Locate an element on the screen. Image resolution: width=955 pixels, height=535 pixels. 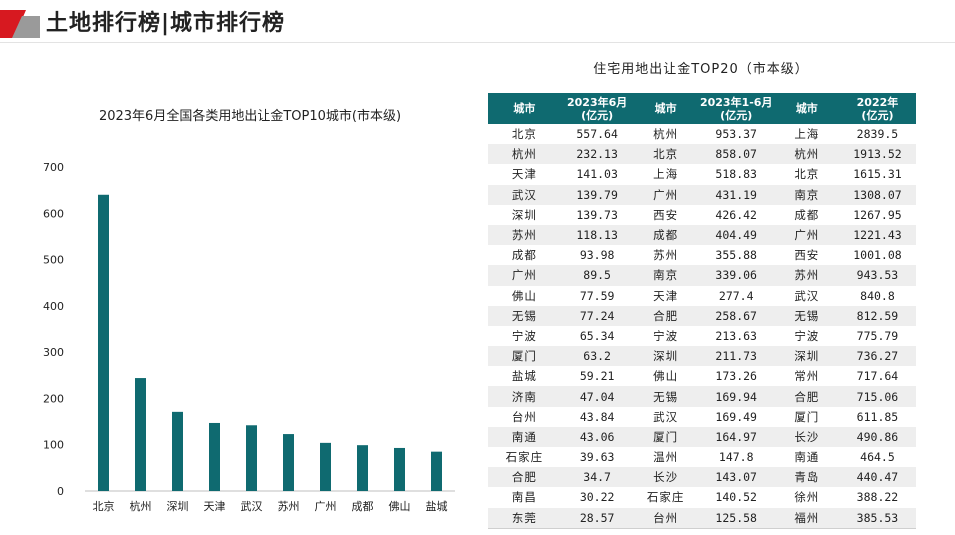
table-cell-value: 1913.52 is located at coordinates (877, 154).